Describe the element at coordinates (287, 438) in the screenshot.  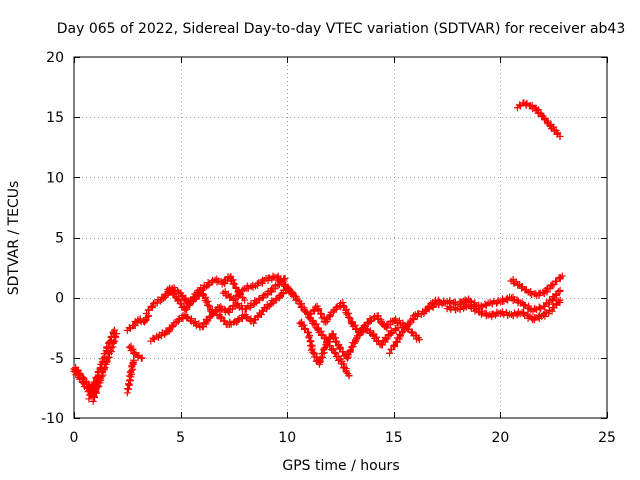
I see `x-tick-label: 10` at that location.